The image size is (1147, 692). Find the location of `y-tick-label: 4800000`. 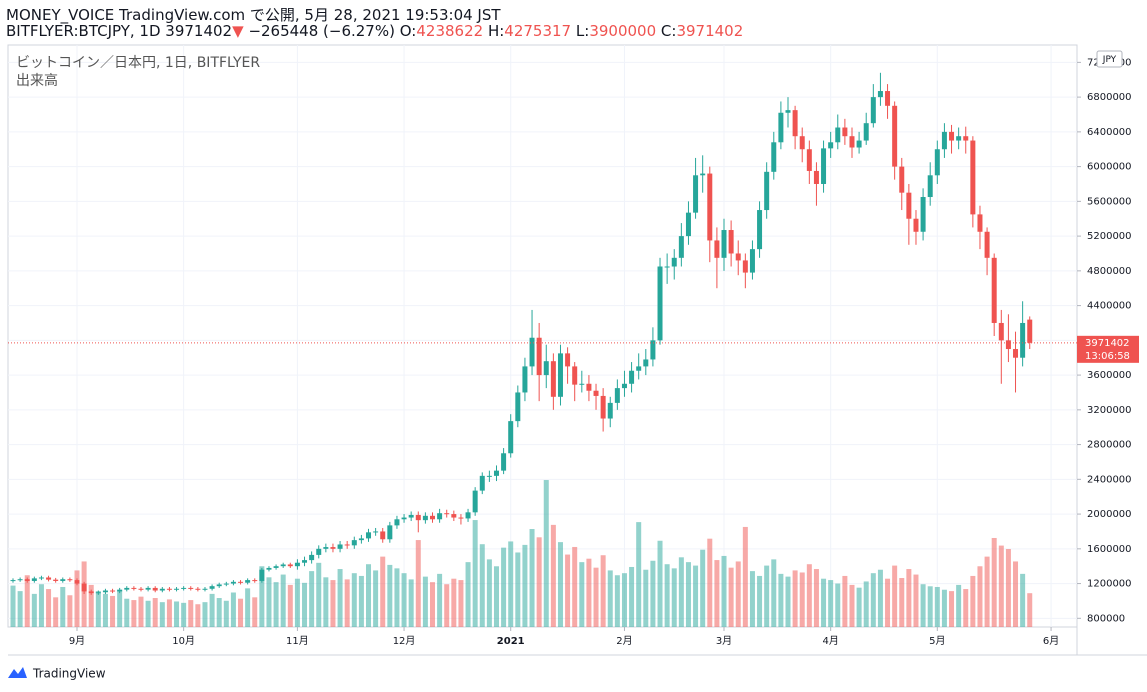

y-tick-label: 4800000 is located at coordinates (1109, 271).